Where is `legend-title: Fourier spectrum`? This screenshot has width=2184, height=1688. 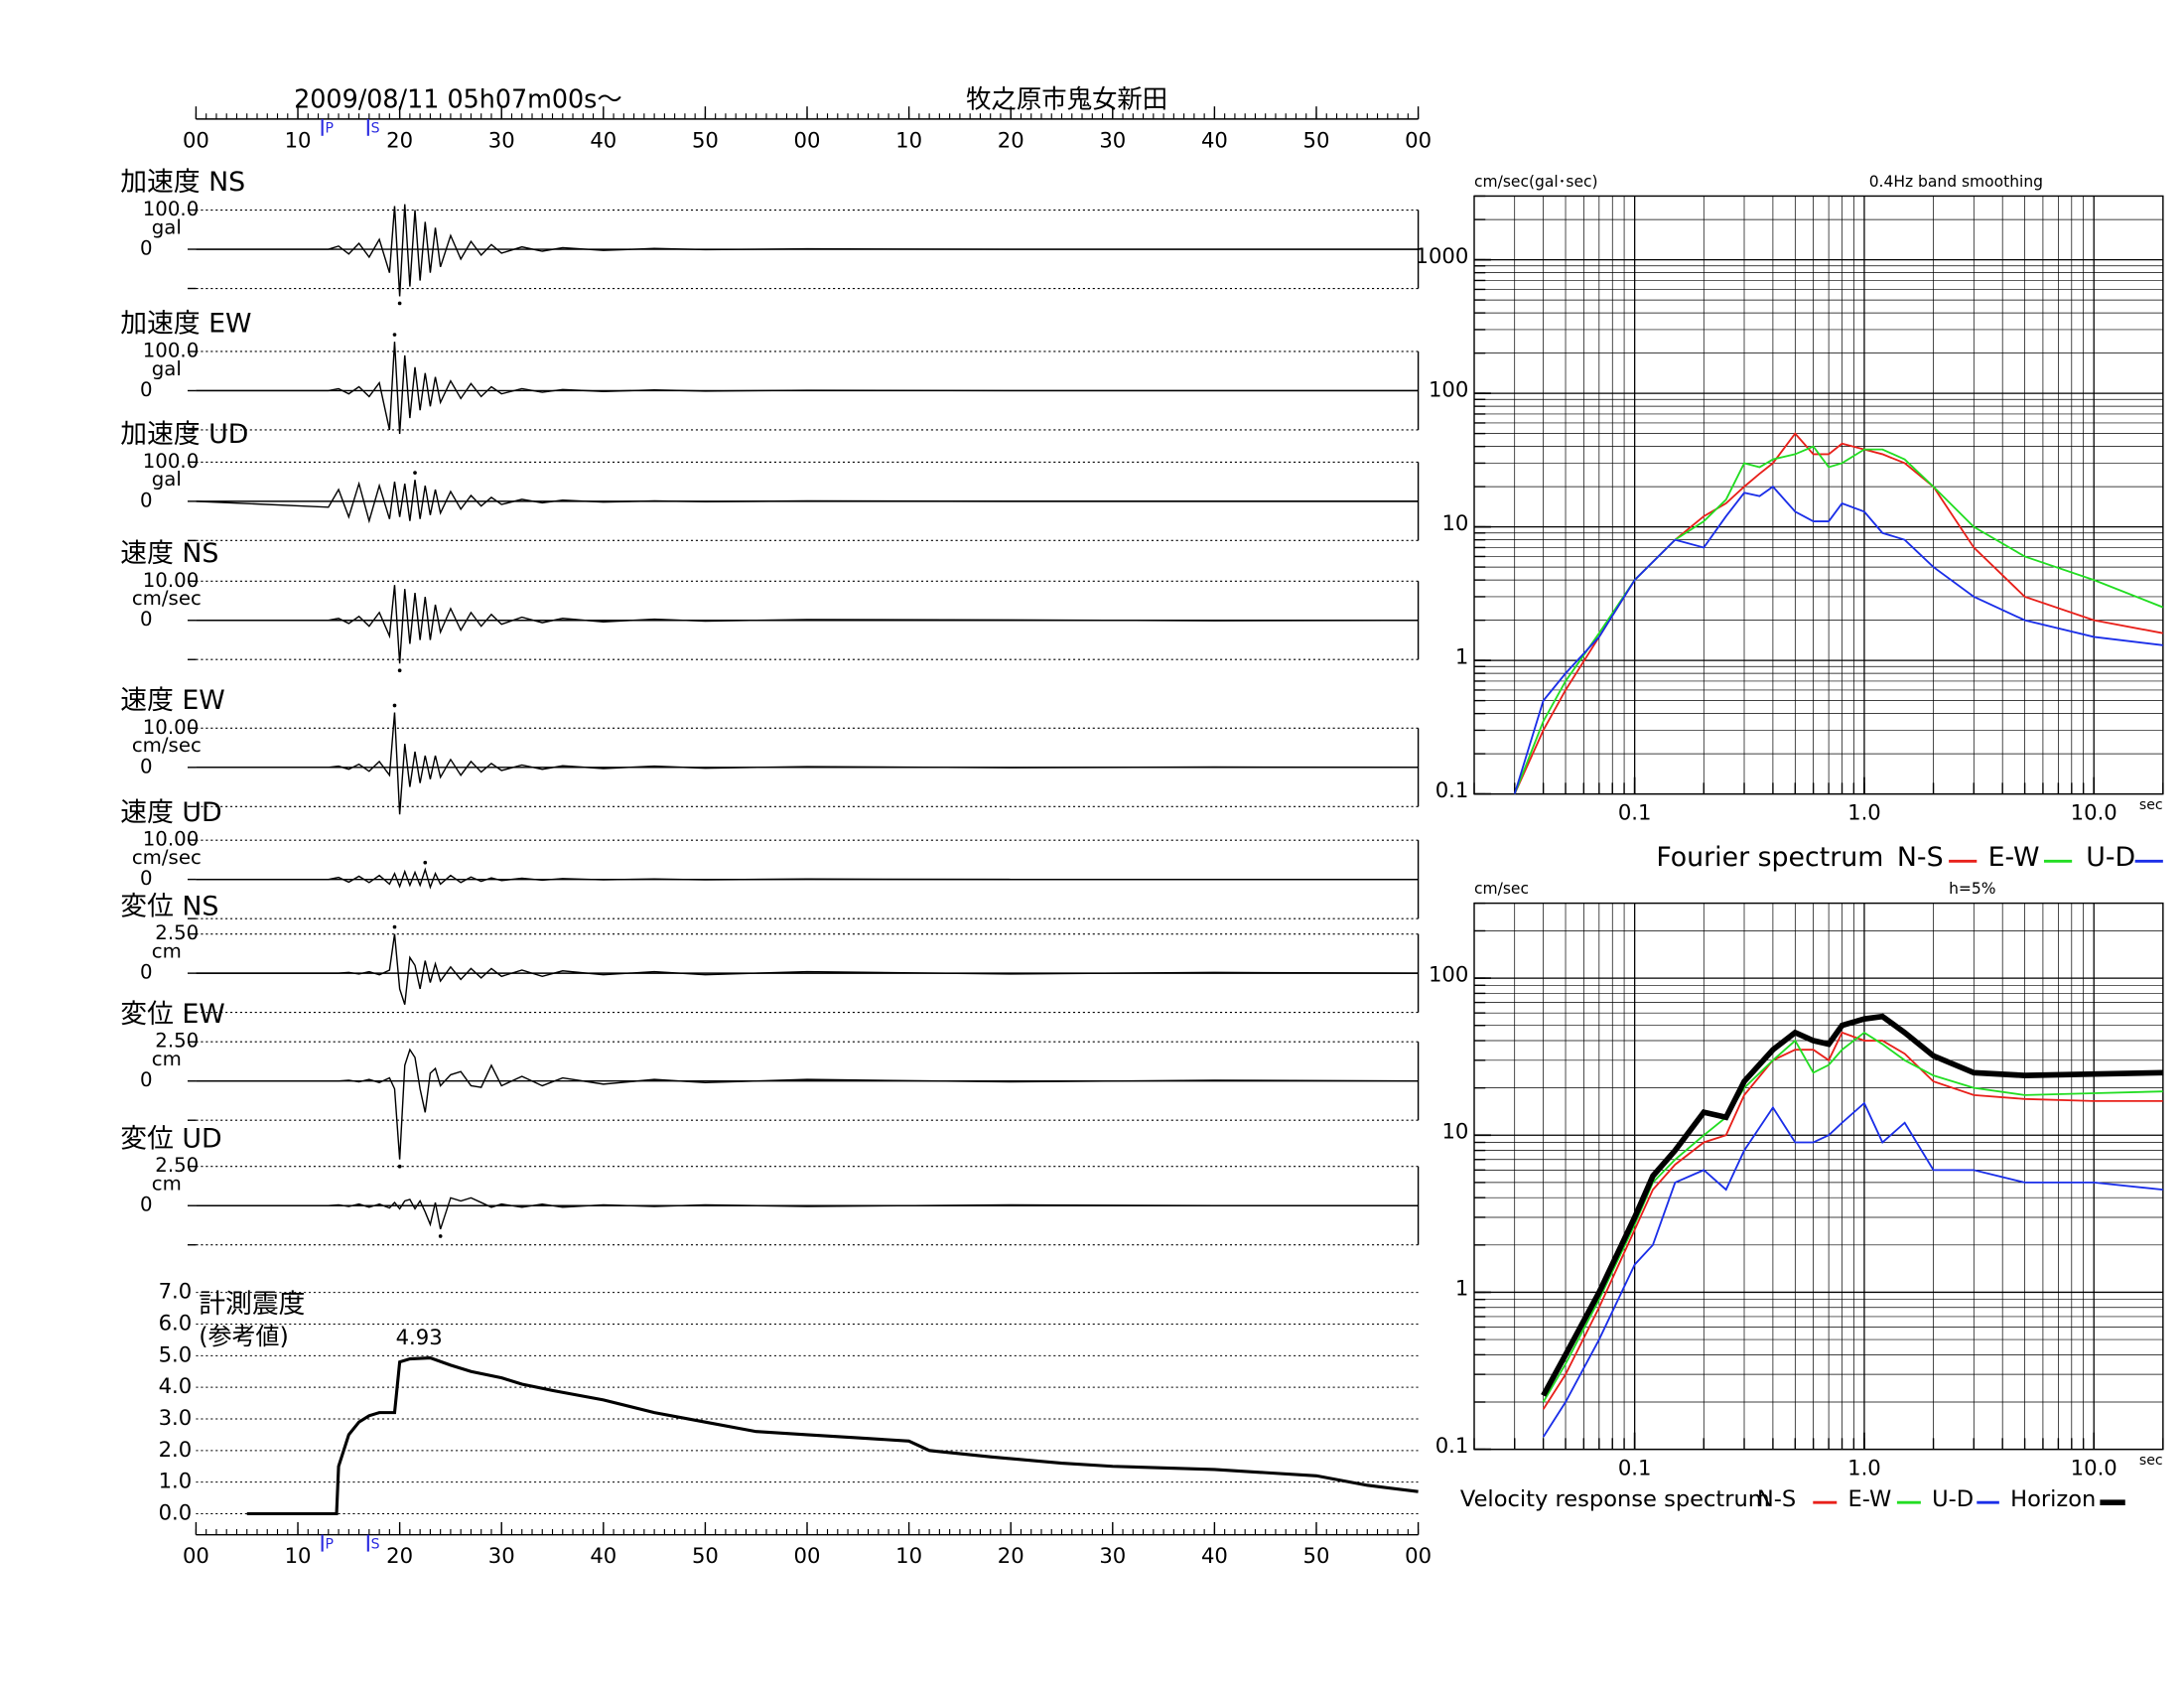
legend-title: Fourier spectrum is located at coordinates (1769, 857).